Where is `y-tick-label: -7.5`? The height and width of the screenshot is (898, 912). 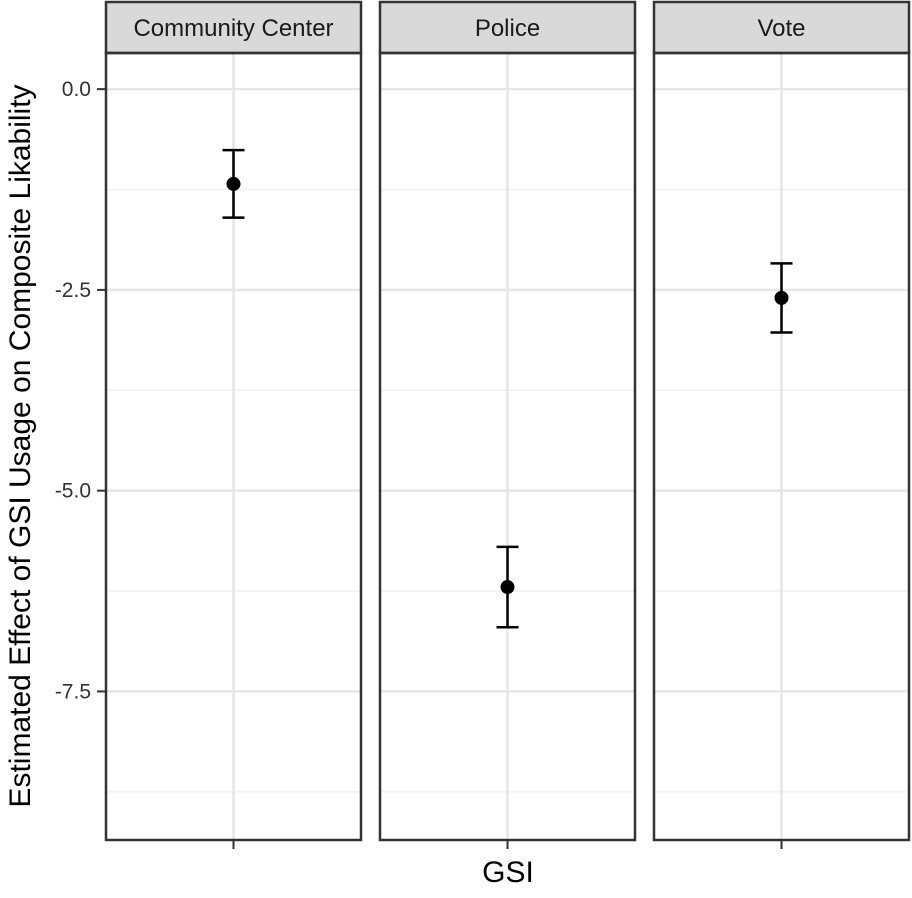
y-tick-label: -7.5 is located at coordinates (73, 691).